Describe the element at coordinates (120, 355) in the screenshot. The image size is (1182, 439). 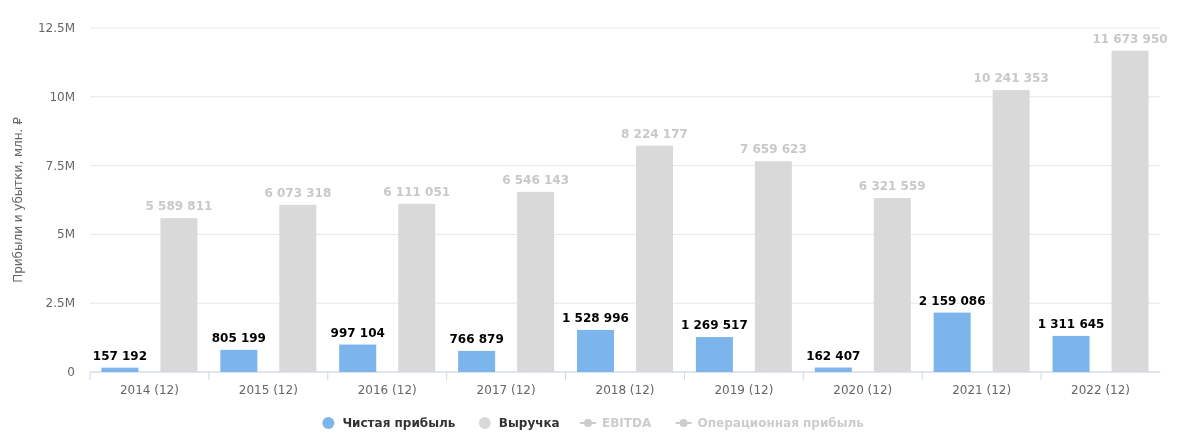
I see `data-label: 157 192` at that location.